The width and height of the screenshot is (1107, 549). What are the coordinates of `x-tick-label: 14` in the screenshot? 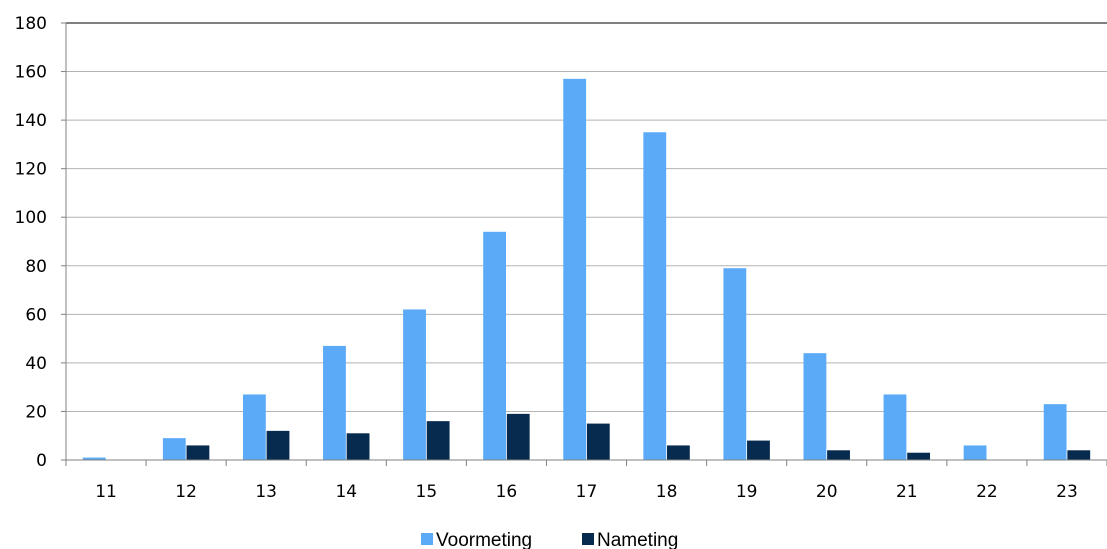 It's located at (346, 492).